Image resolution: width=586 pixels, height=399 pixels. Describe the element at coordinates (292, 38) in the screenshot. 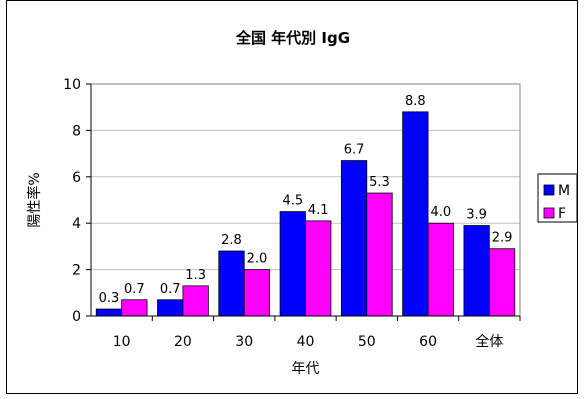

I see `chart-title: 全国 年代別 IgG` at that location.